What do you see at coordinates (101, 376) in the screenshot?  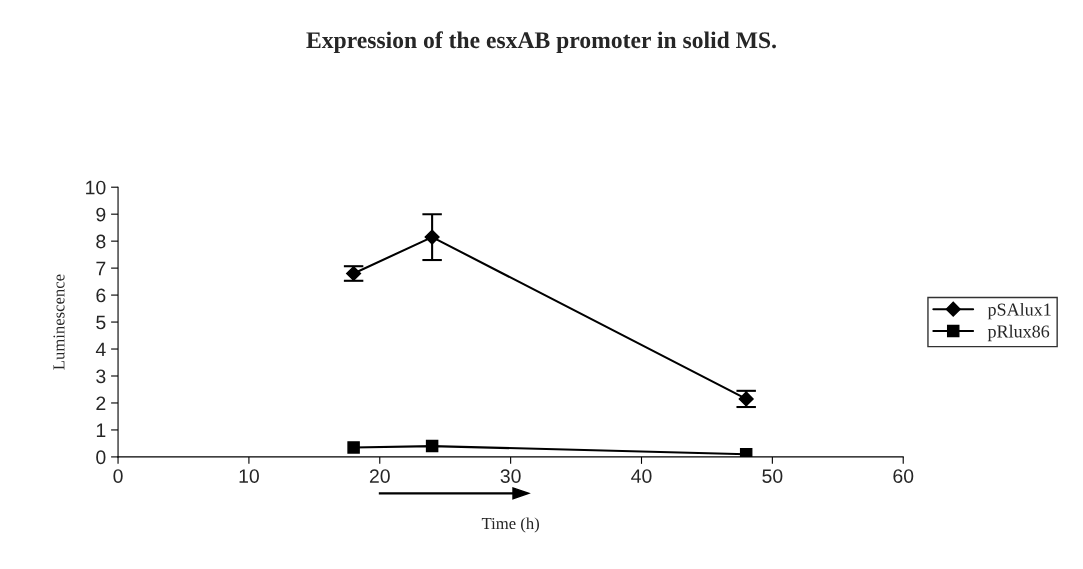 I see `y-tick-label: 3` at bounding box center [101, 376].